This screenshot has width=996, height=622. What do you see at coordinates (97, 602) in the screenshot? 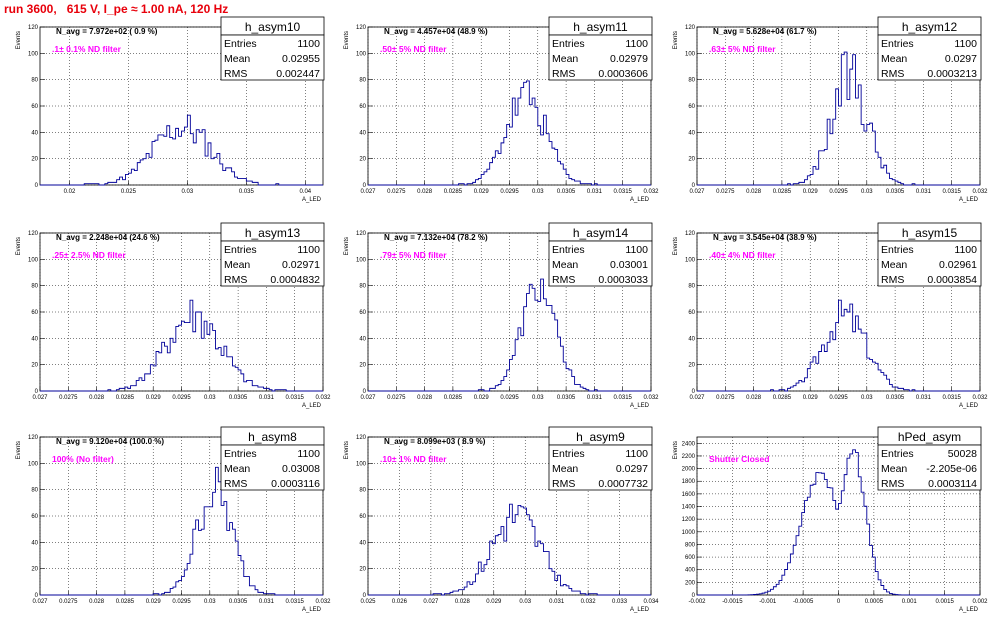
I see `x-tick-label: 0.028` at bounding box center [97, 602].